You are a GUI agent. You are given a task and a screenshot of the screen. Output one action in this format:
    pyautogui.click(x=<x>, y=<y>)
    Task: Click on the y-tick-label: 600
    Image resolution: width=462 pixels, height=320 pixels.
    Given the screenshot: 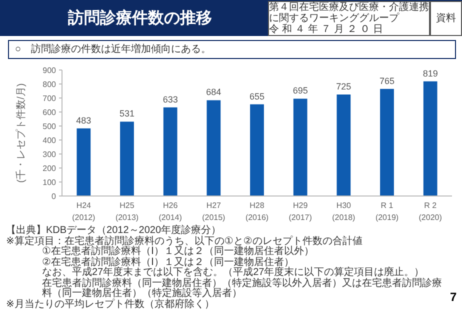 What is the action you would take?
    pyautogui.click(x=49, y=112)
    